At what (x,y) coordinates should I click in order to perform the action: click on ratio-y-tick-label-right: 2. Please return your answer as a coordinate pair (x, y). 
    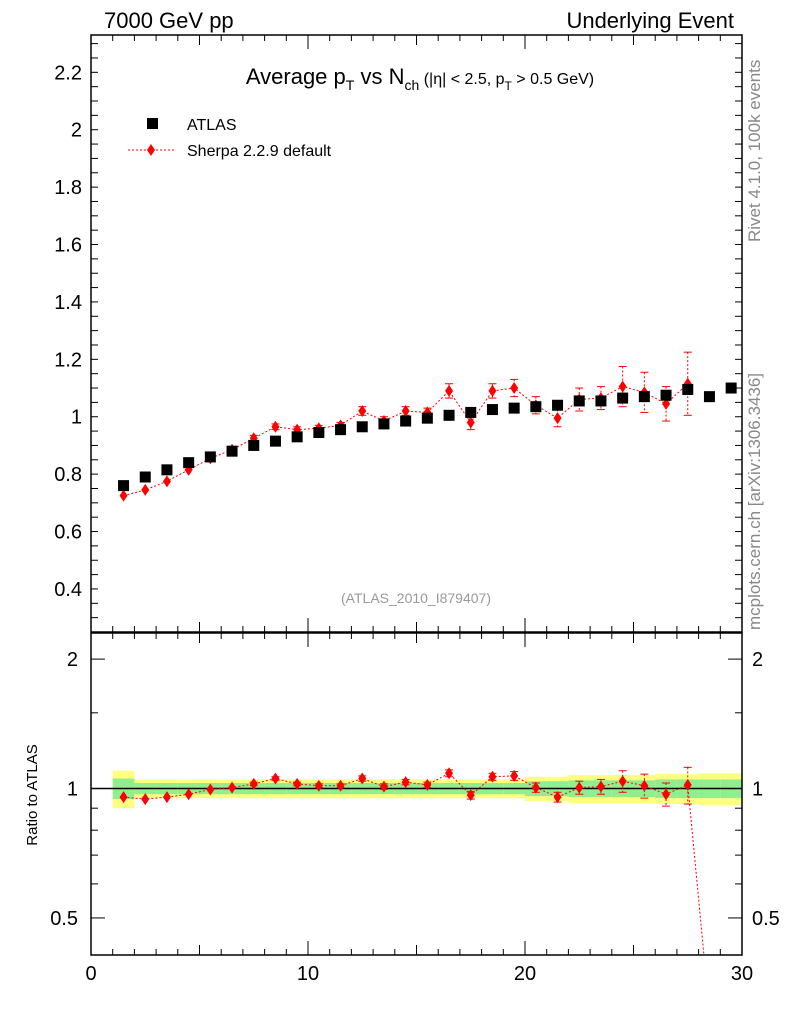
    Looking at the image, I should click on (757, 660).